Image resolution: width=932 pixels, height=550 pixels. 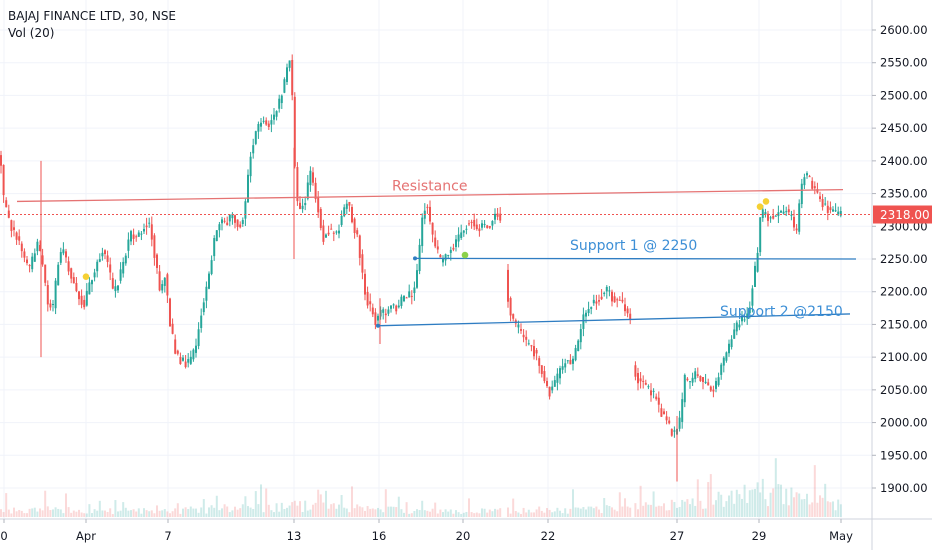 What do you see at coordinates (904, 259) in the screenshot?
I see `price-tick-label: 2250.00` at bounding box center [904, 259].